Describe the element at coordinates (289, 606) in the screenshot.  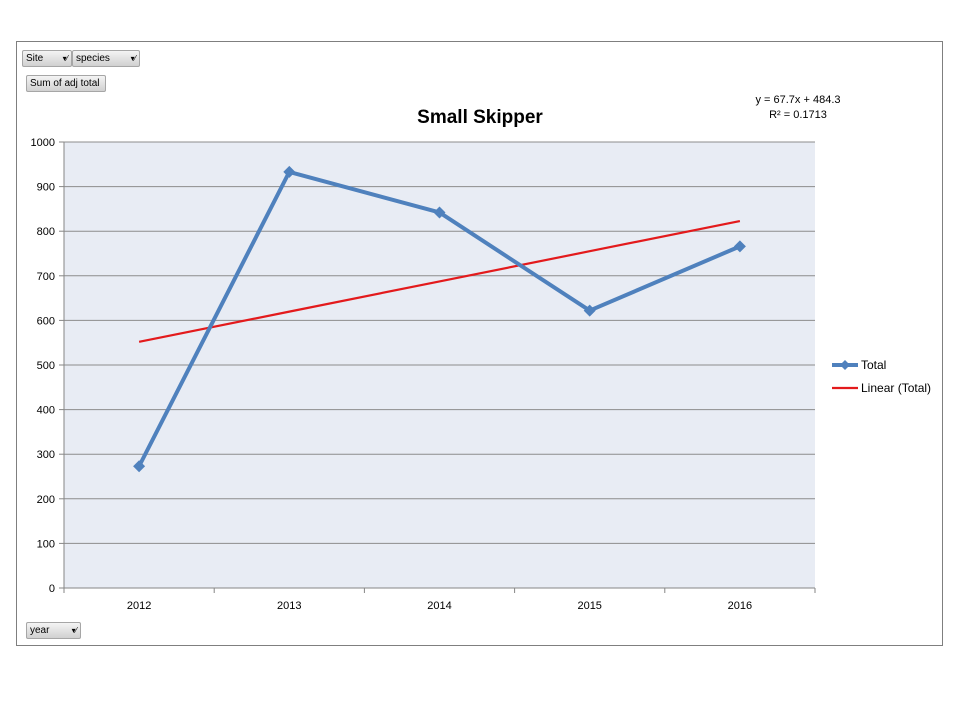
I see `x-tick-label: 2013` at that location.